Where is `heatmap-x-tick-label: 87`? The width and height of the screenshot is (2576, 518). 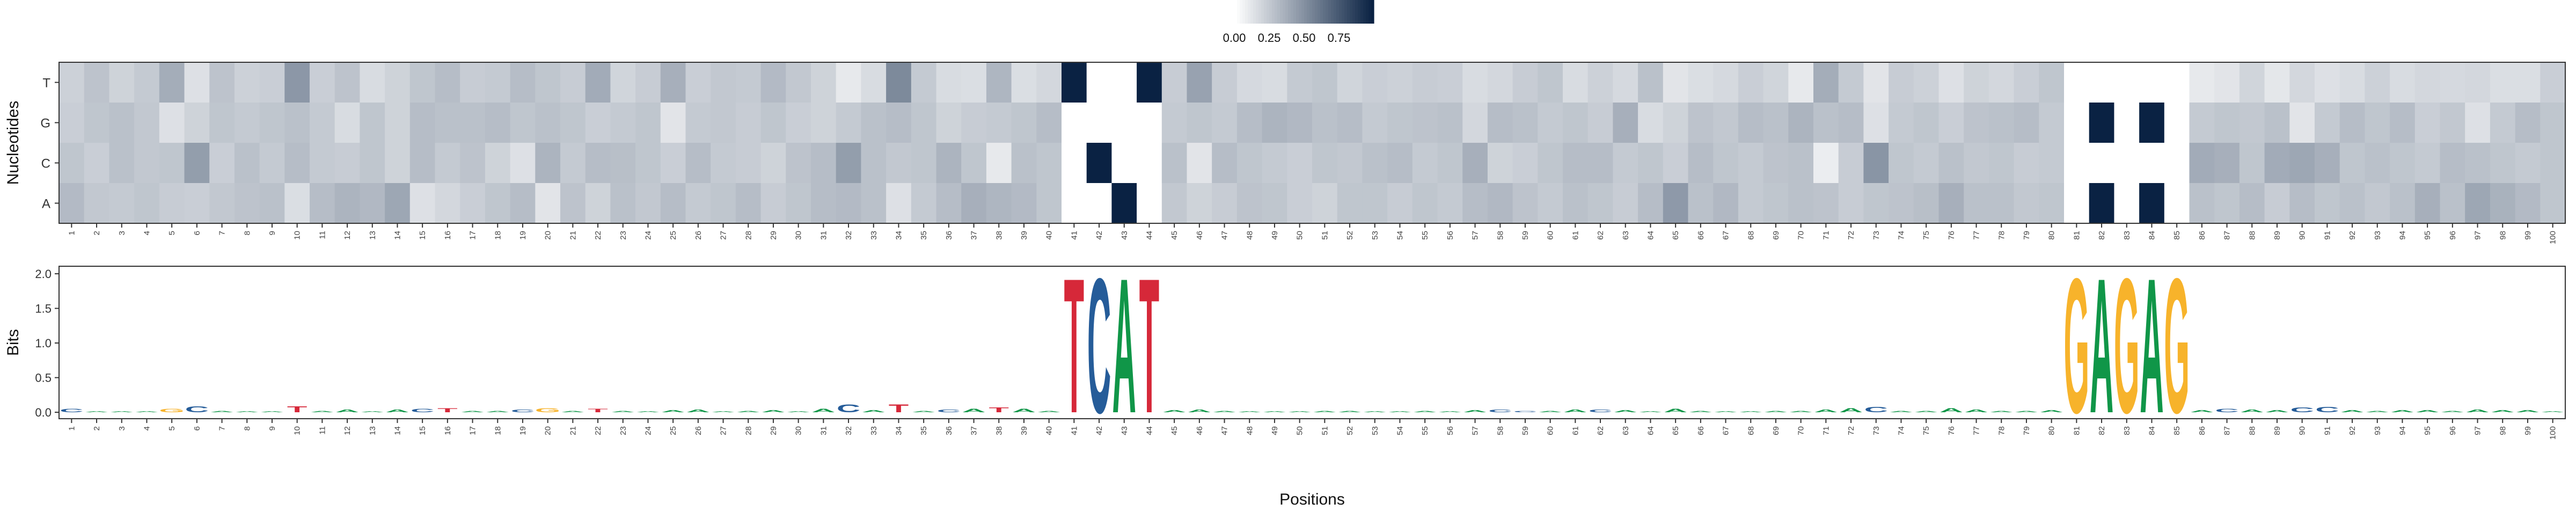 heatmap-x-tick-label: 87 is located at coordinates (2227, 235).